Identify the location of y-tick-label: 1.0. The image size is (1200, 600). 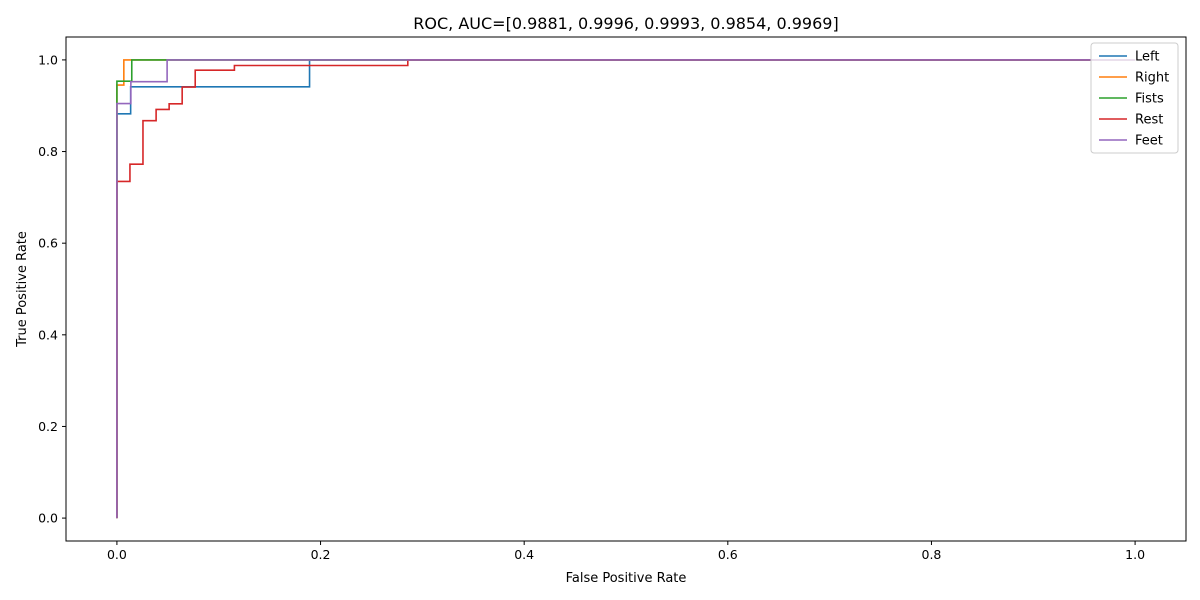
(48, 59).